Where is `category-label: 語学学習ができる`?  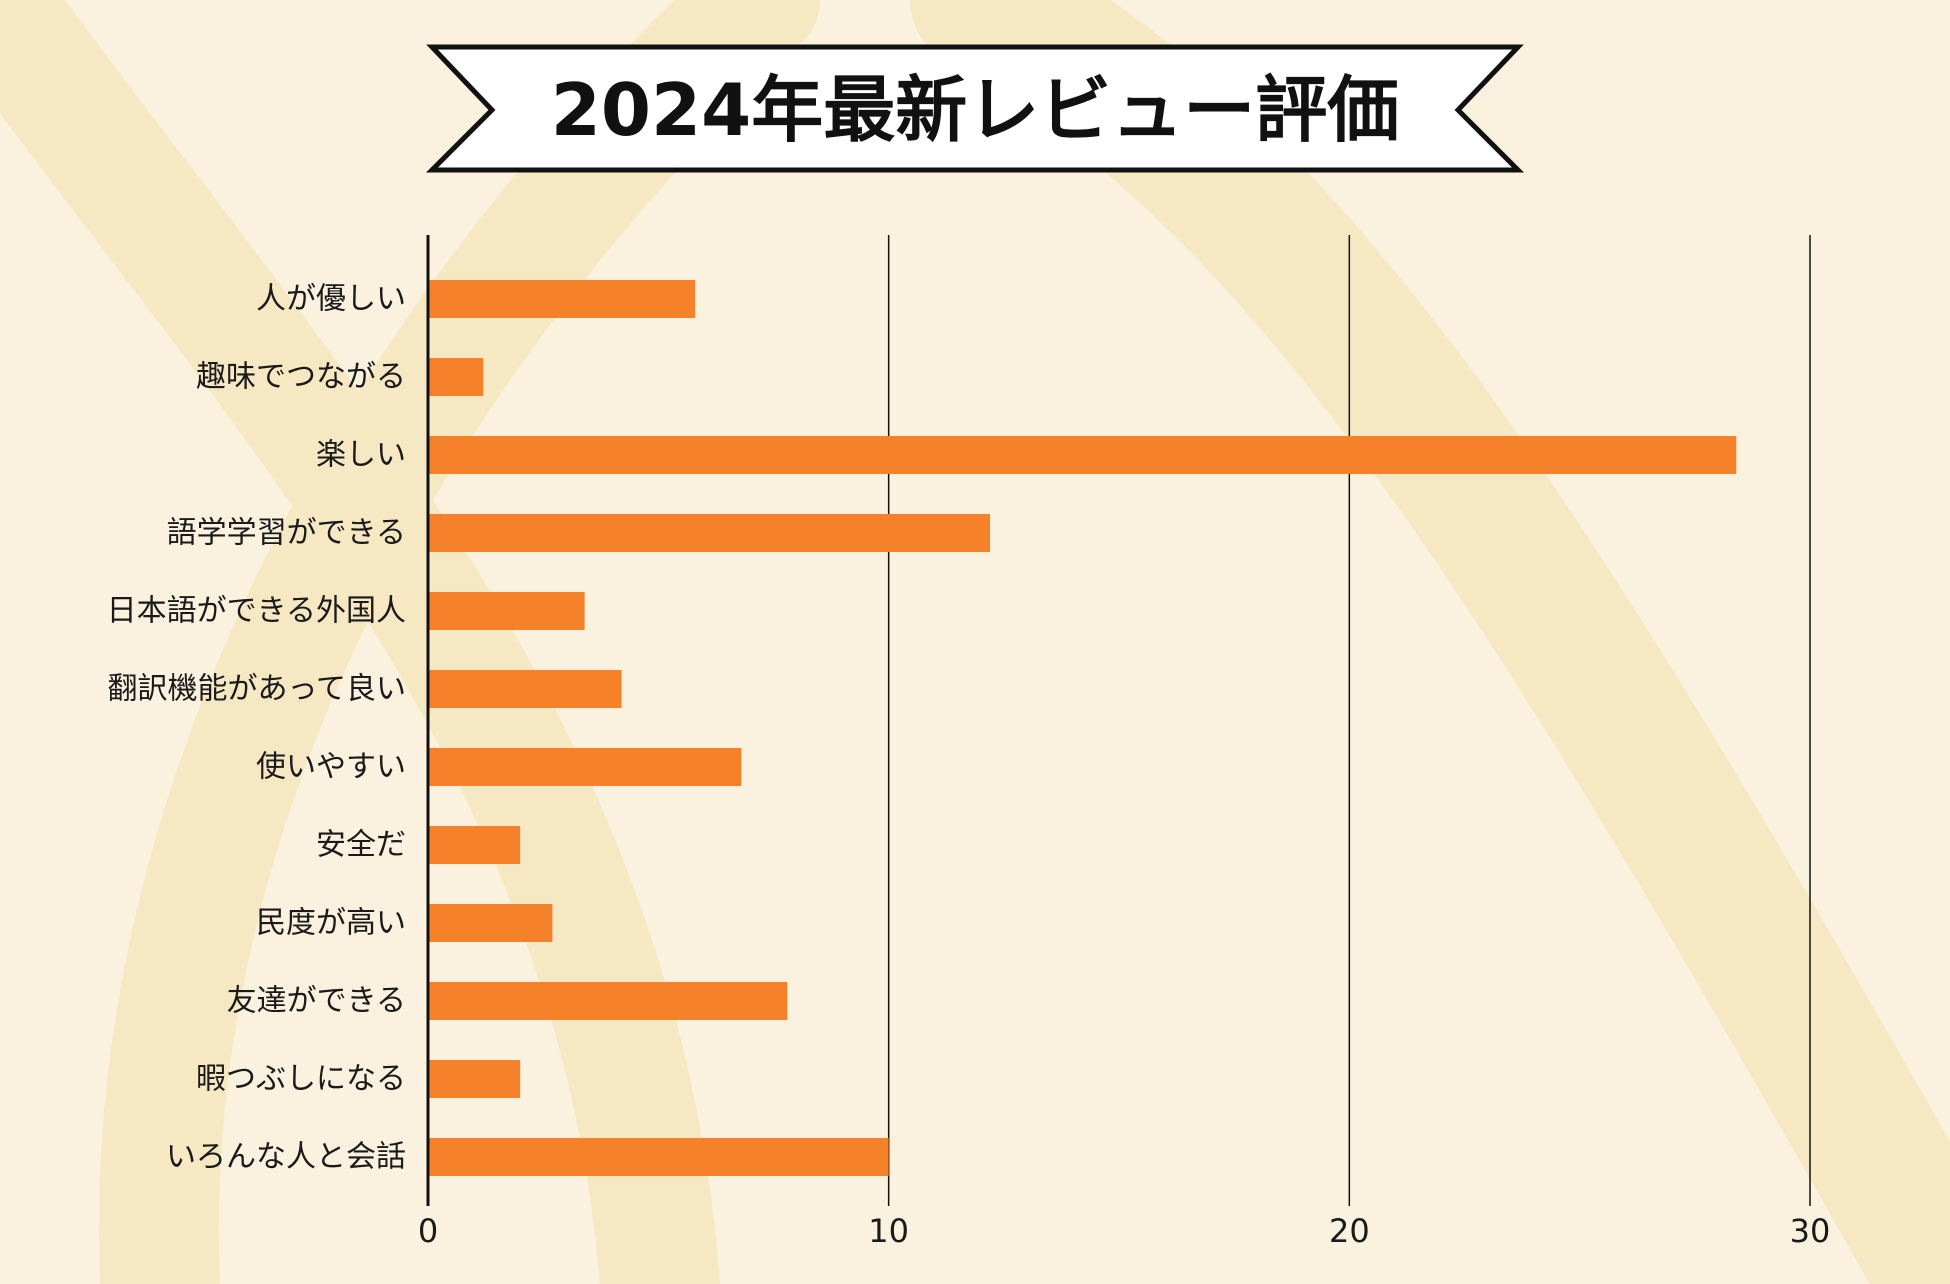 category-label: 語学学習ができる is located at coordinates (286, 533).